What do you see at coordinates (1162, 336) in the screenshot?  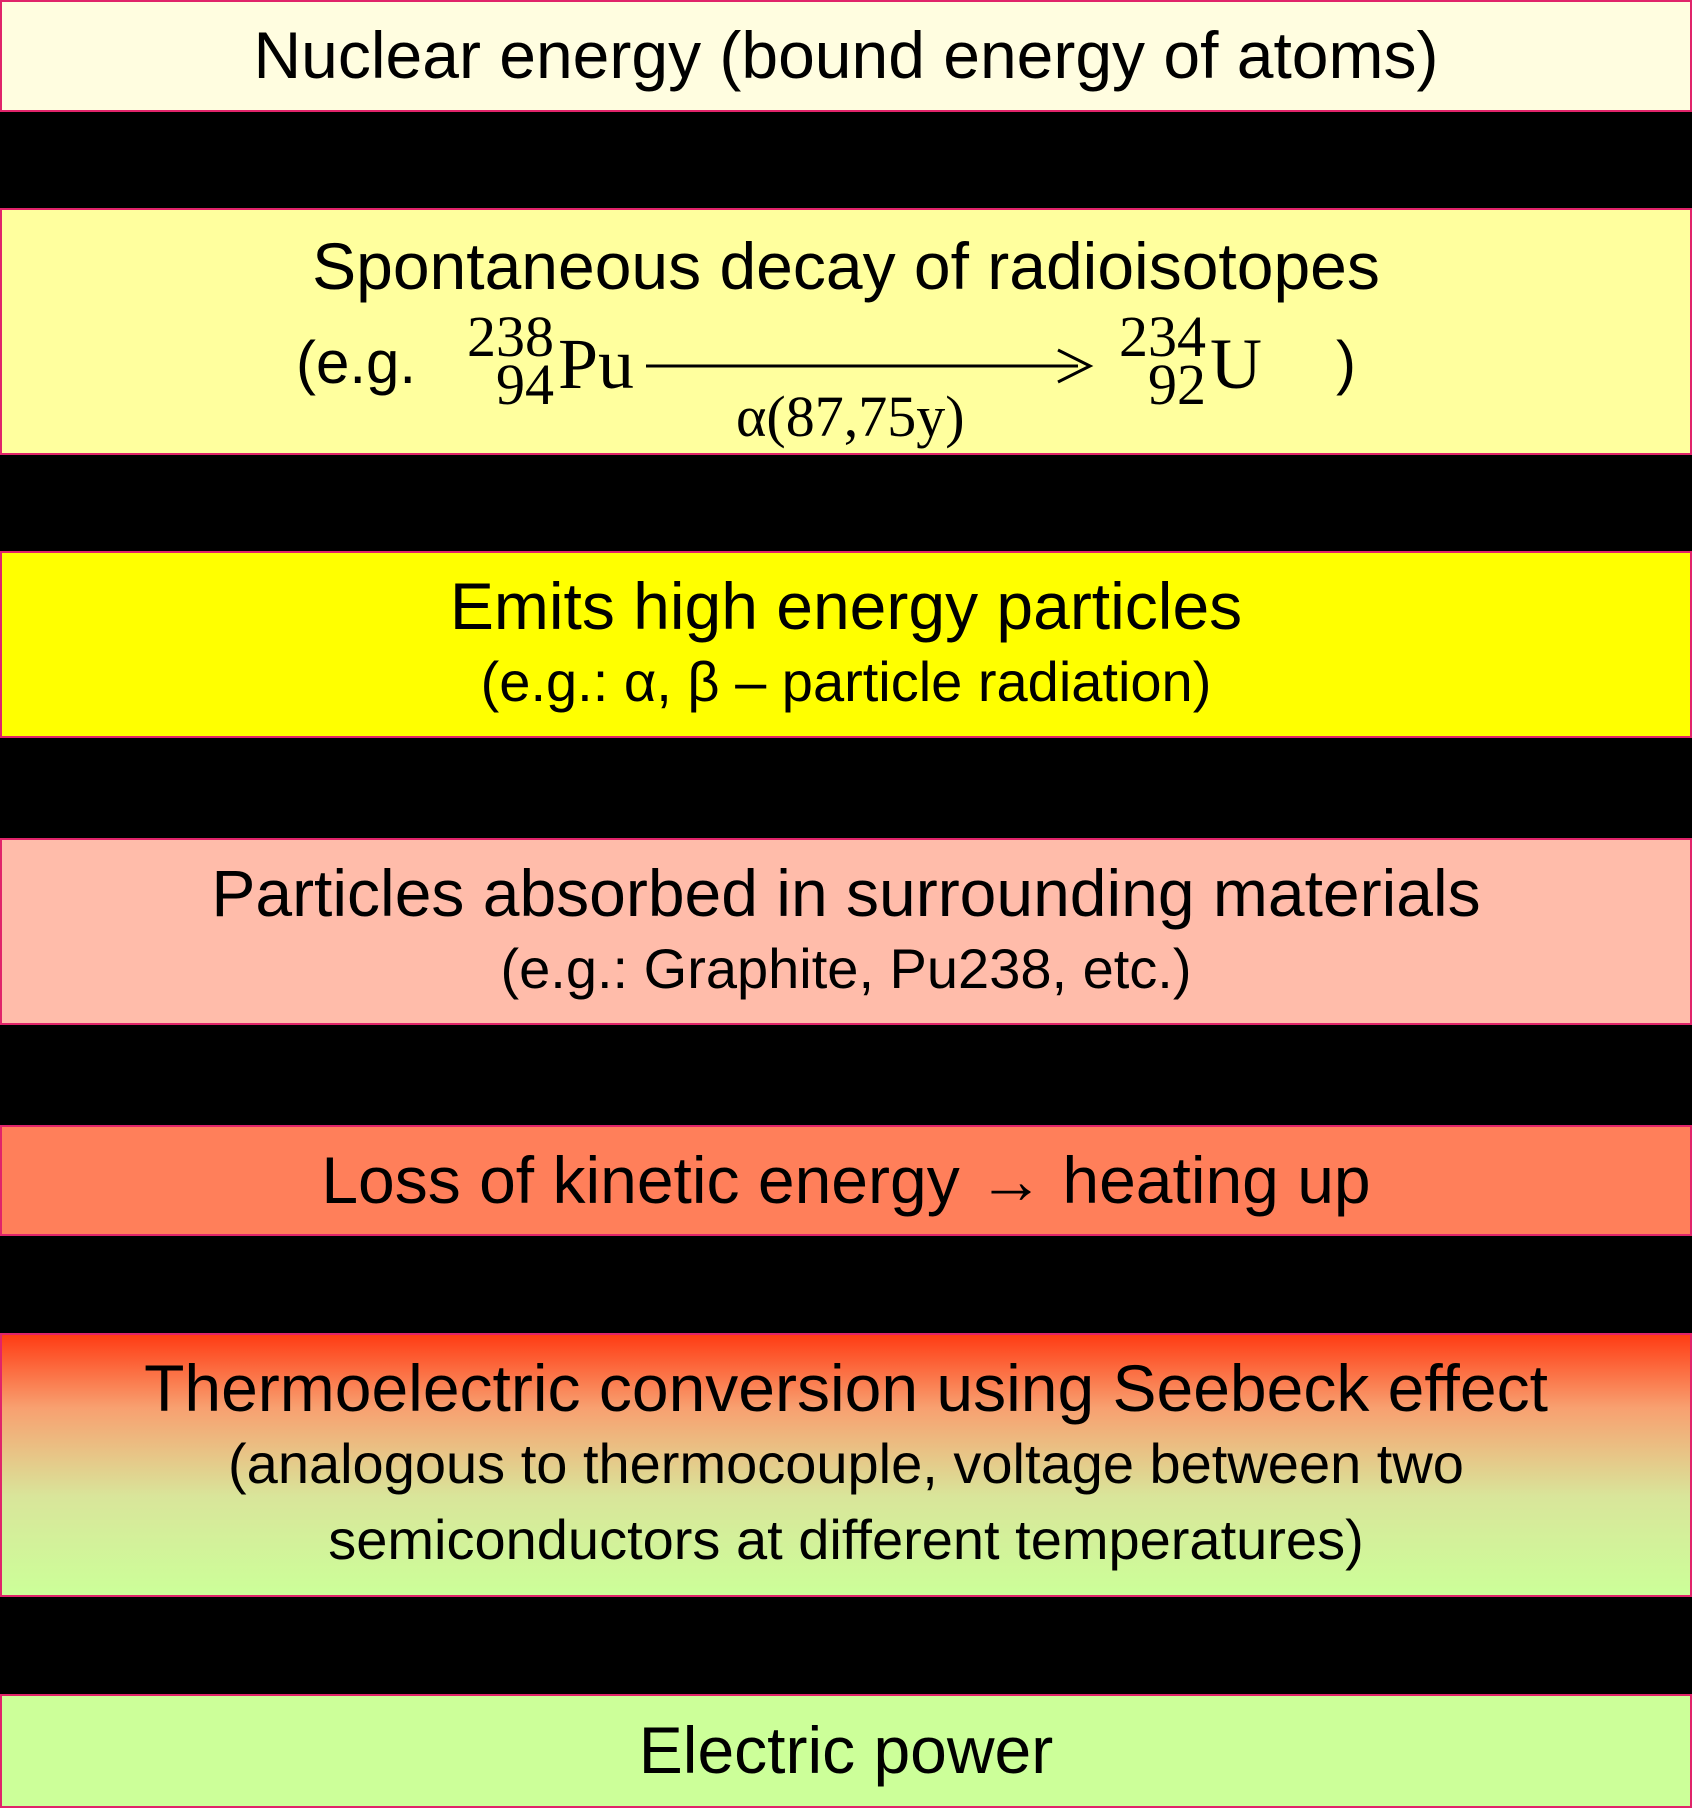 I see `daughter-mass-number: 234` at bounding box center [1162, 336].